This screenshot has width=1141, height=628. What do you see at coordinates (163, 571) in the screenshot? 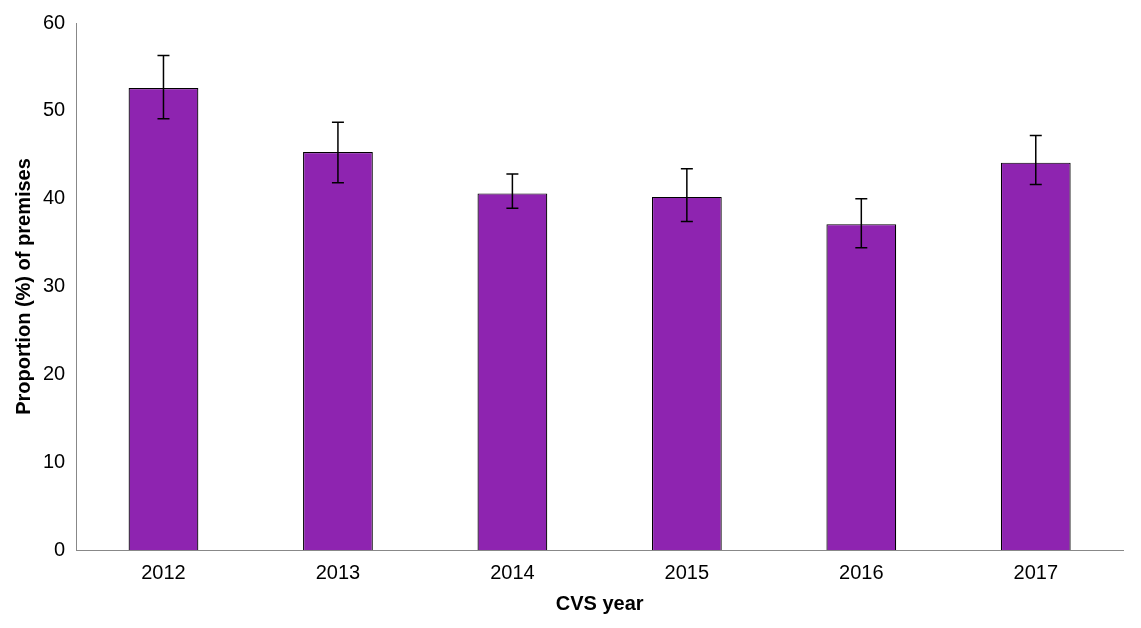
I see `x-tick-label: 2012` at bounding box center [163, 571].